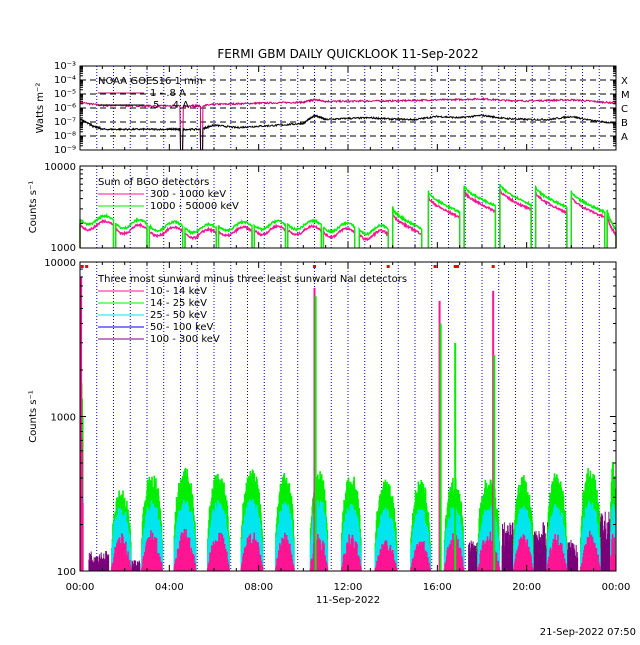 The width and height of the screenshot is (640, 645). What do you see at coordinates (624, 109) in the screenshot?
I see `goes-class-label: C` at bounding box center [624, 109].